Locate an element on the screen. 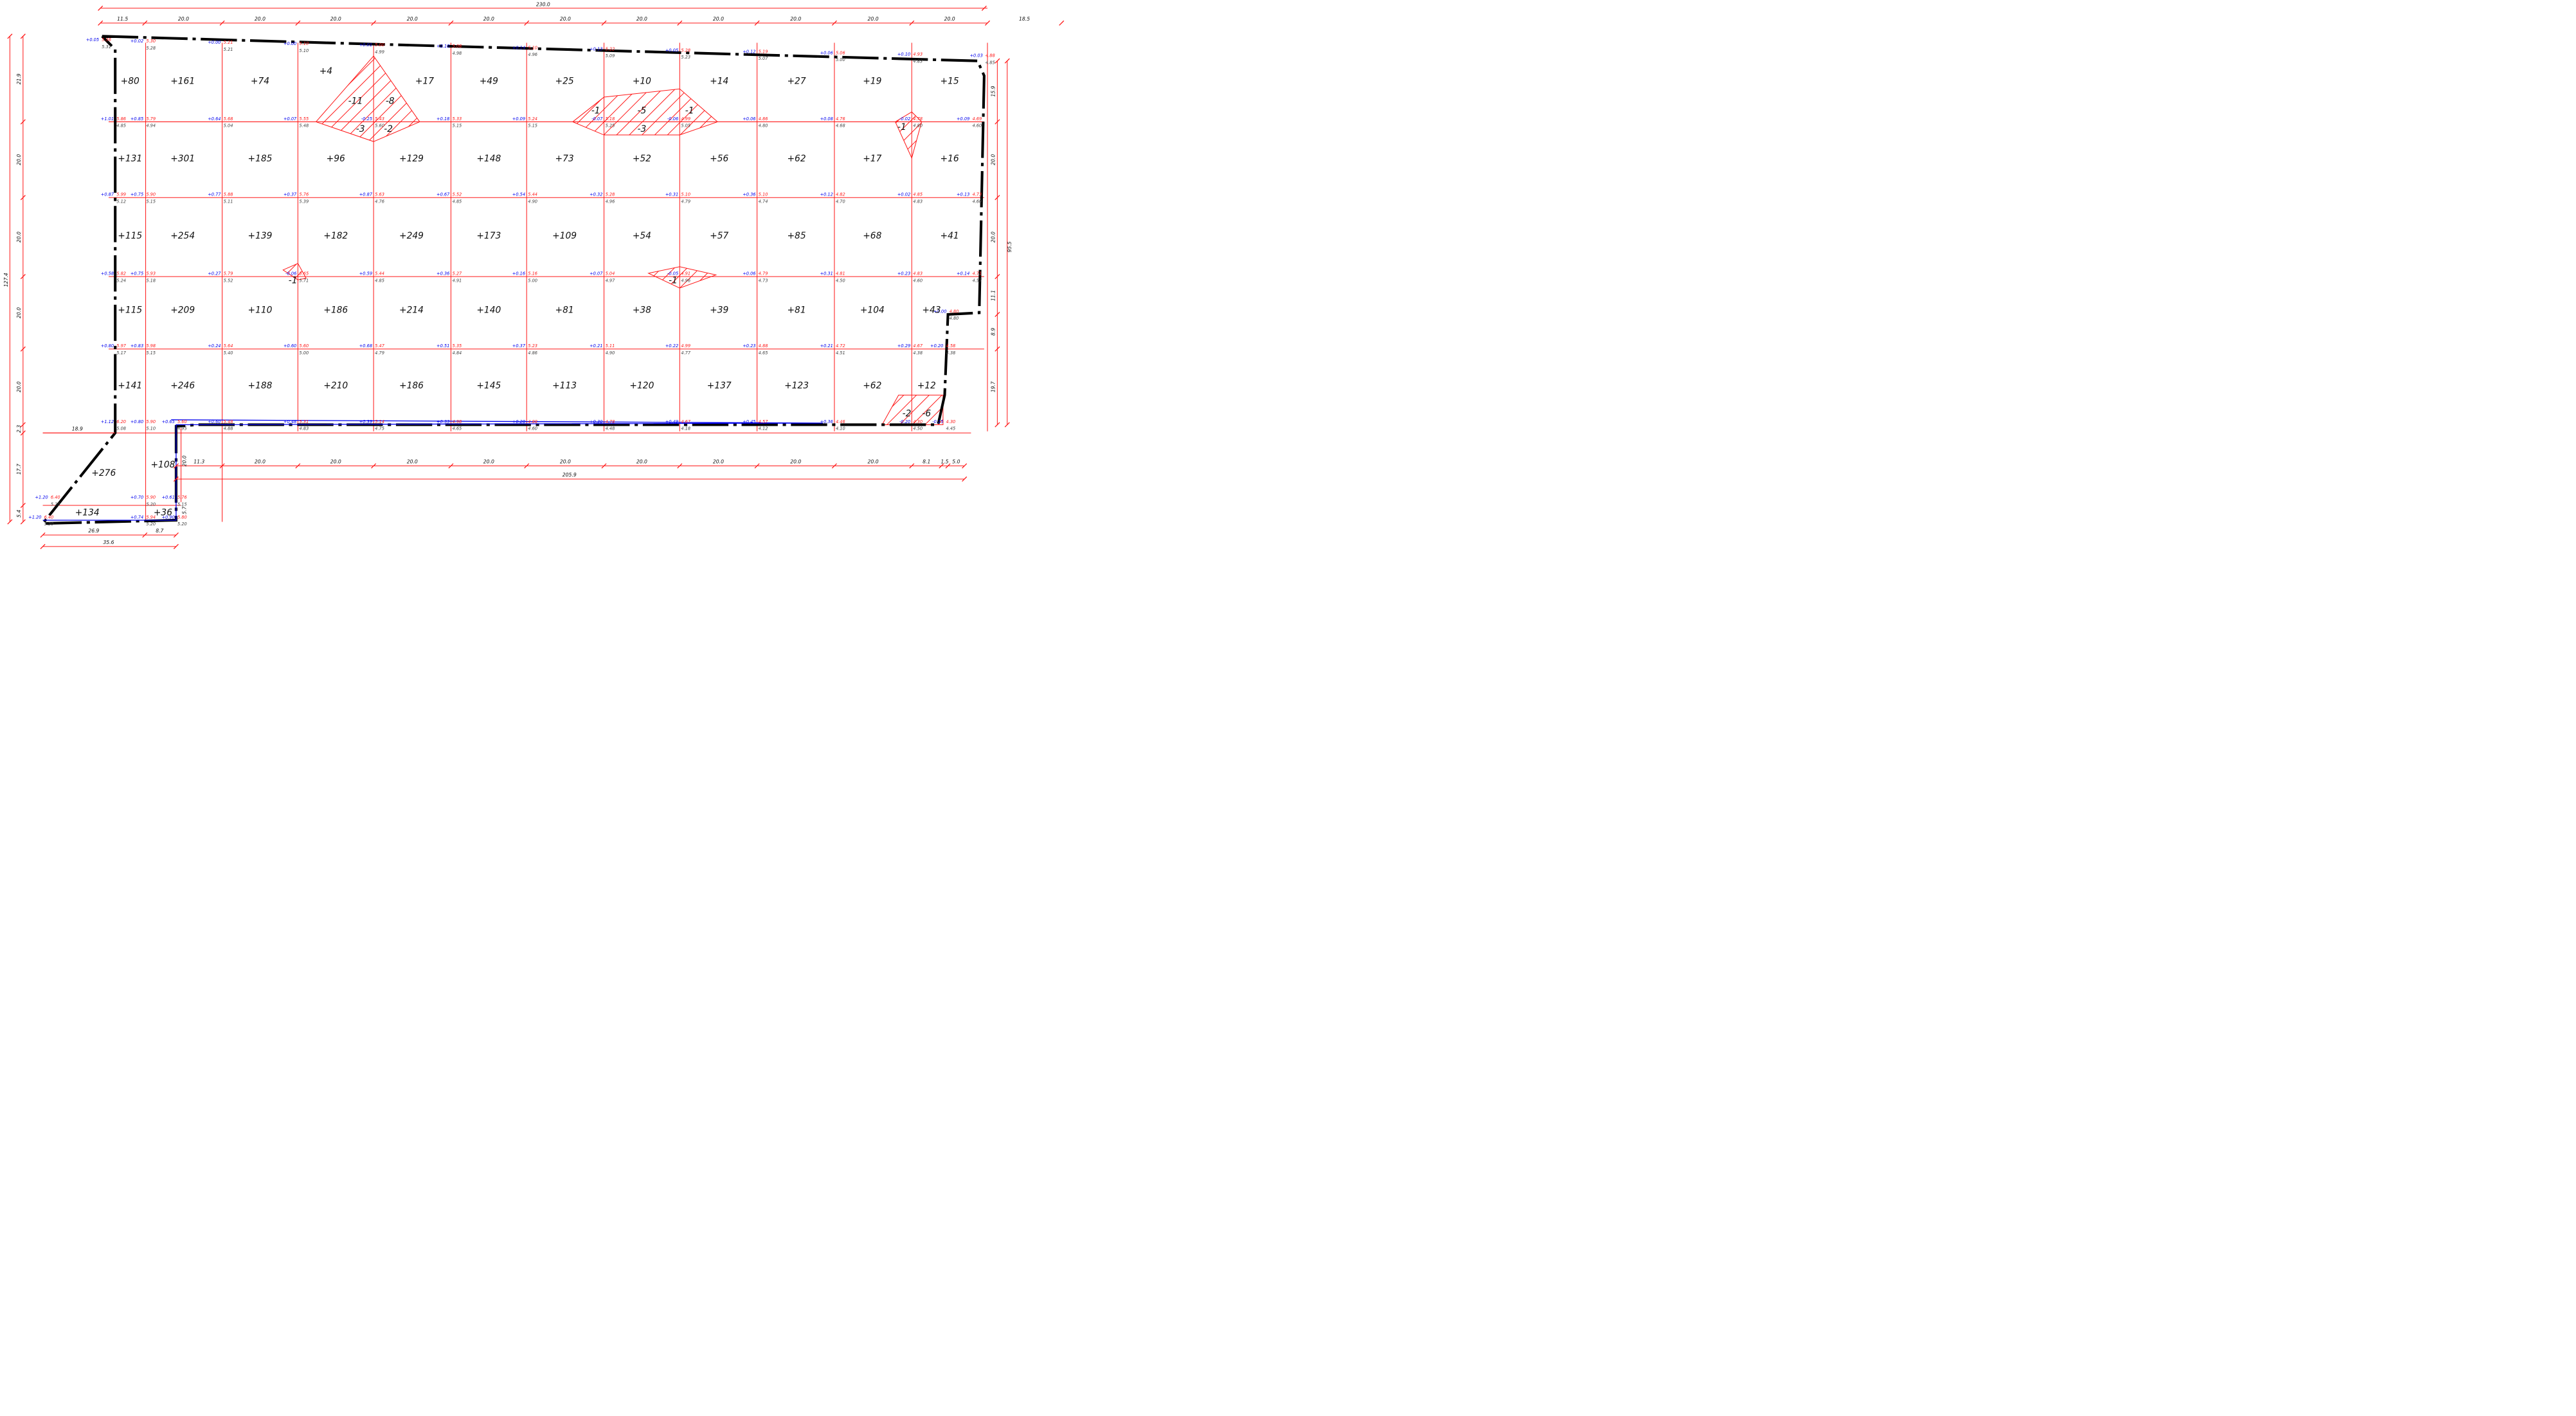 The height and width of the screenshot is (1416, 2576). cell-fill-volume: +115 is located at coordinates (130, 236).